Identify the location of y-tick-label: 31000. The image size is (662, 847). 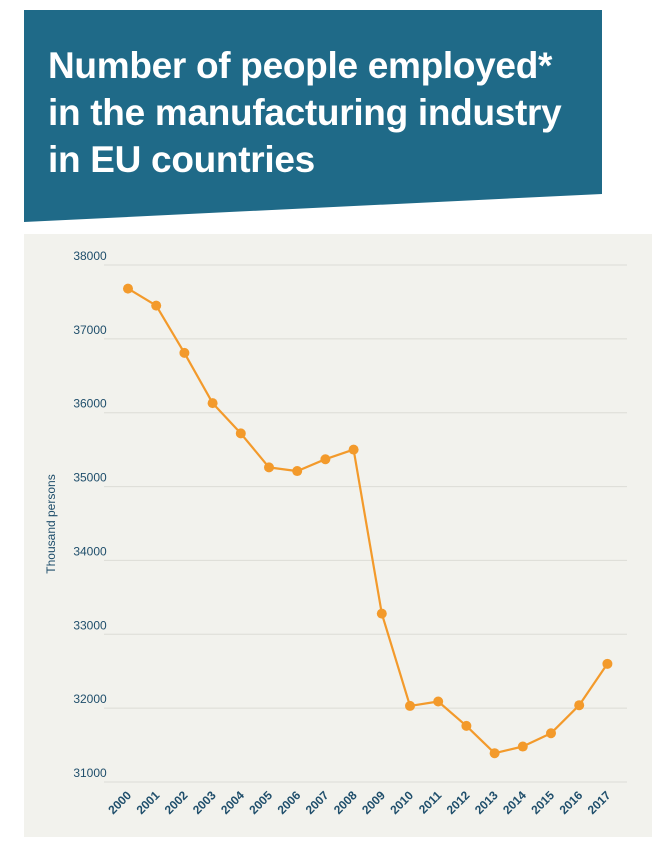
(90, 773).